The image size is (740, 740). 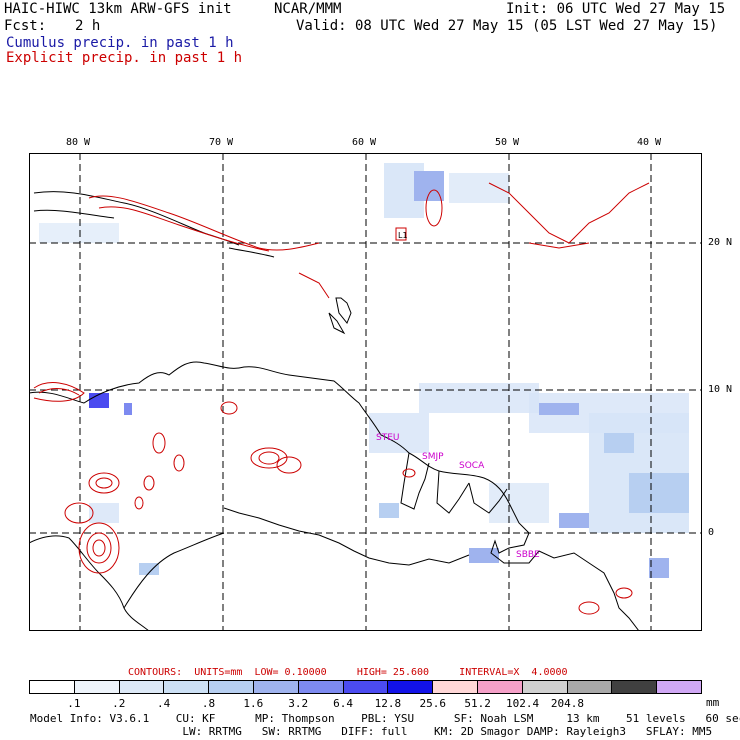 I want to click on station-steu: STEU, so click(x=387, y=438).